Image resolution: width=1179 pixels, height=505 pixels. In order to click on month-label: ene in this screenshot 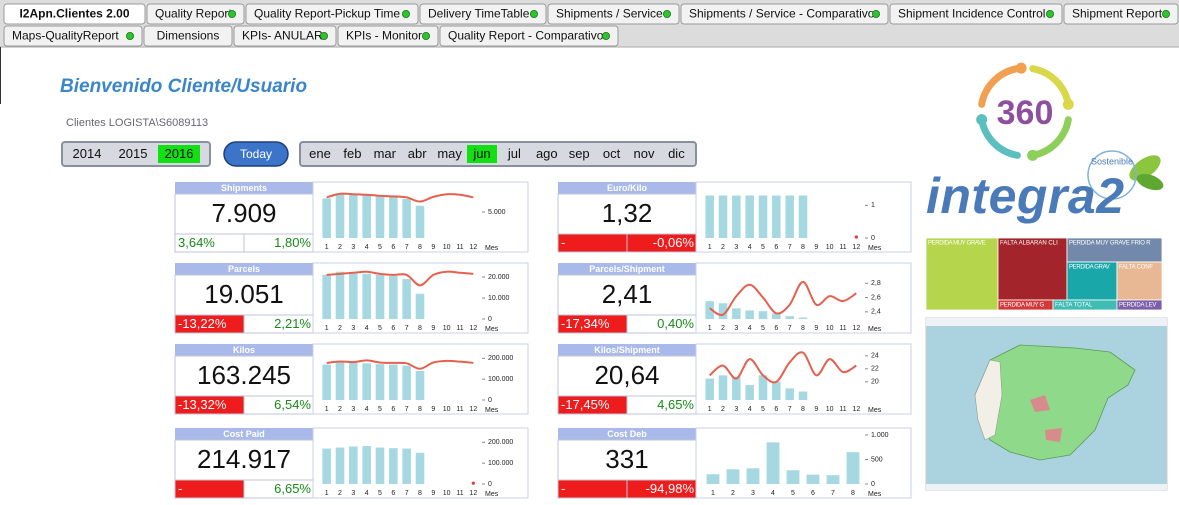, I will do `click(320, 153)`.